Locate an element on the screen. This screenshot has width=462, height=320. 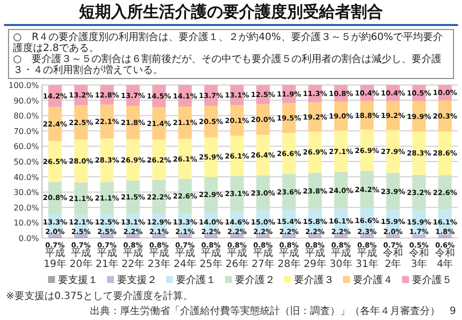
y-tick-label: 80.0% is located at coordinates (27, 116).